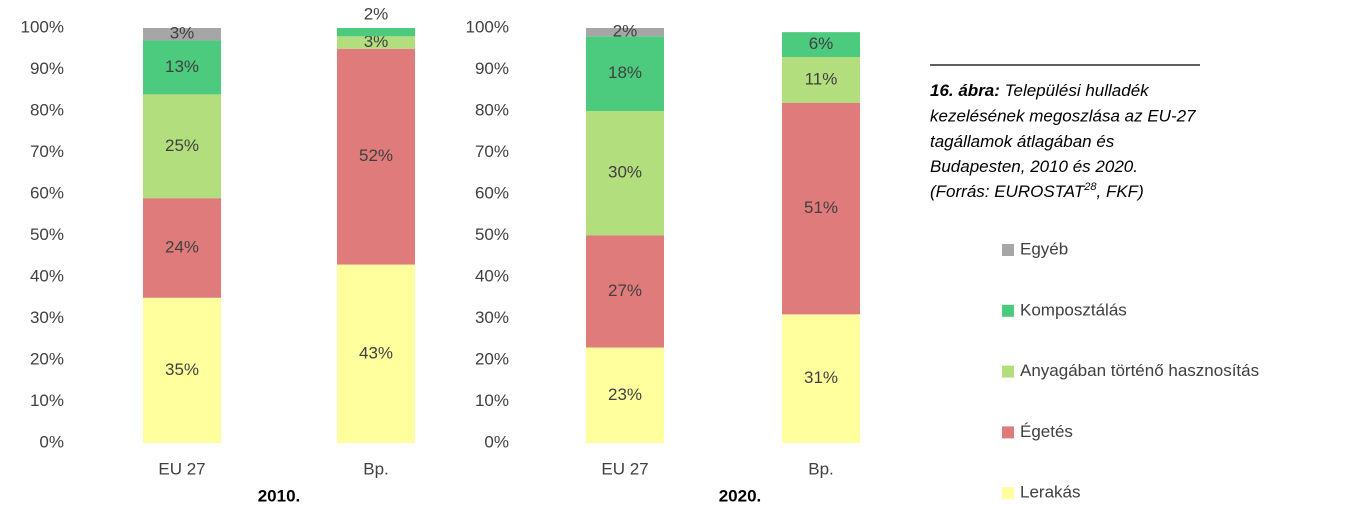  Describe the element at coordinates (1077, 90) in the screenshot. I see `caption-text: Települési hulladék` at that location.